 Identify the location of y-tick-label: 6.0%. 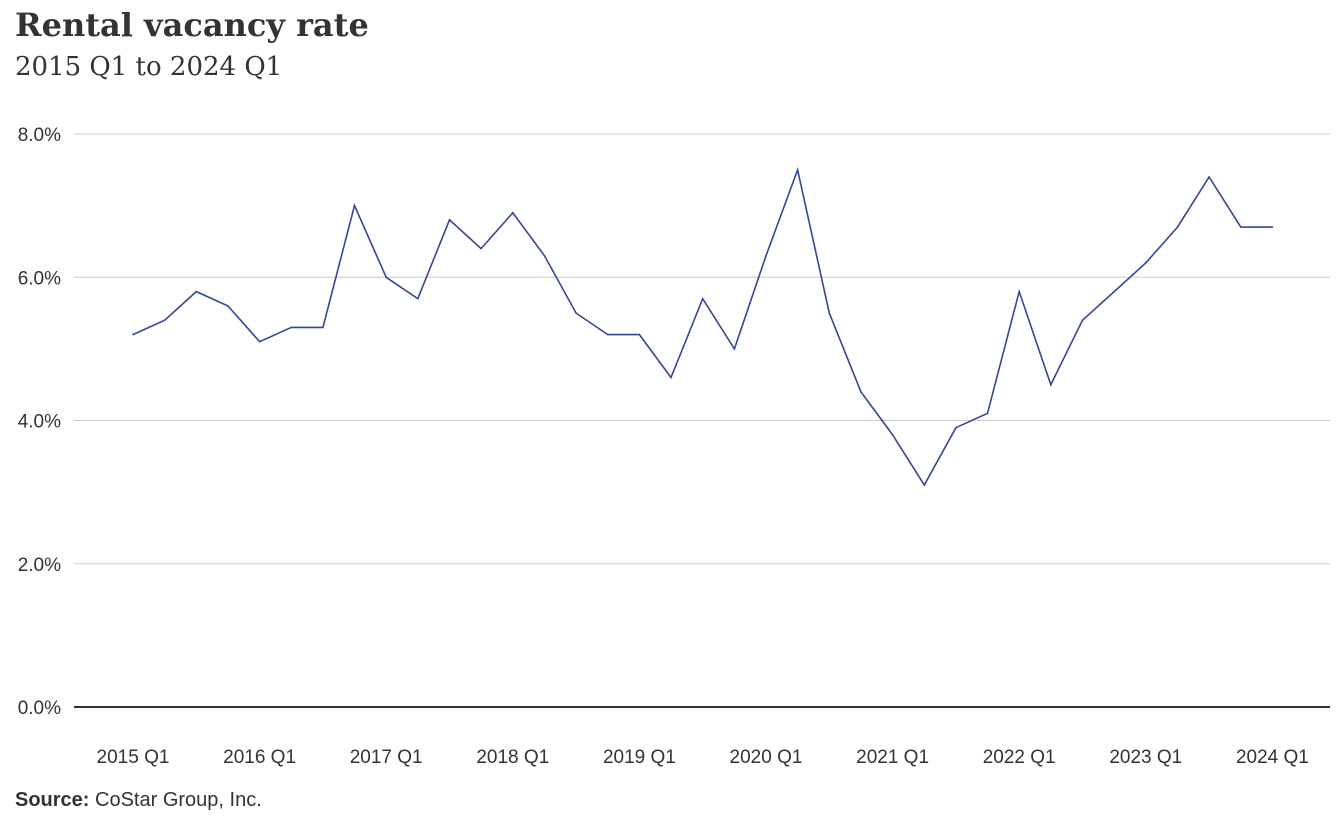
(39, 278).